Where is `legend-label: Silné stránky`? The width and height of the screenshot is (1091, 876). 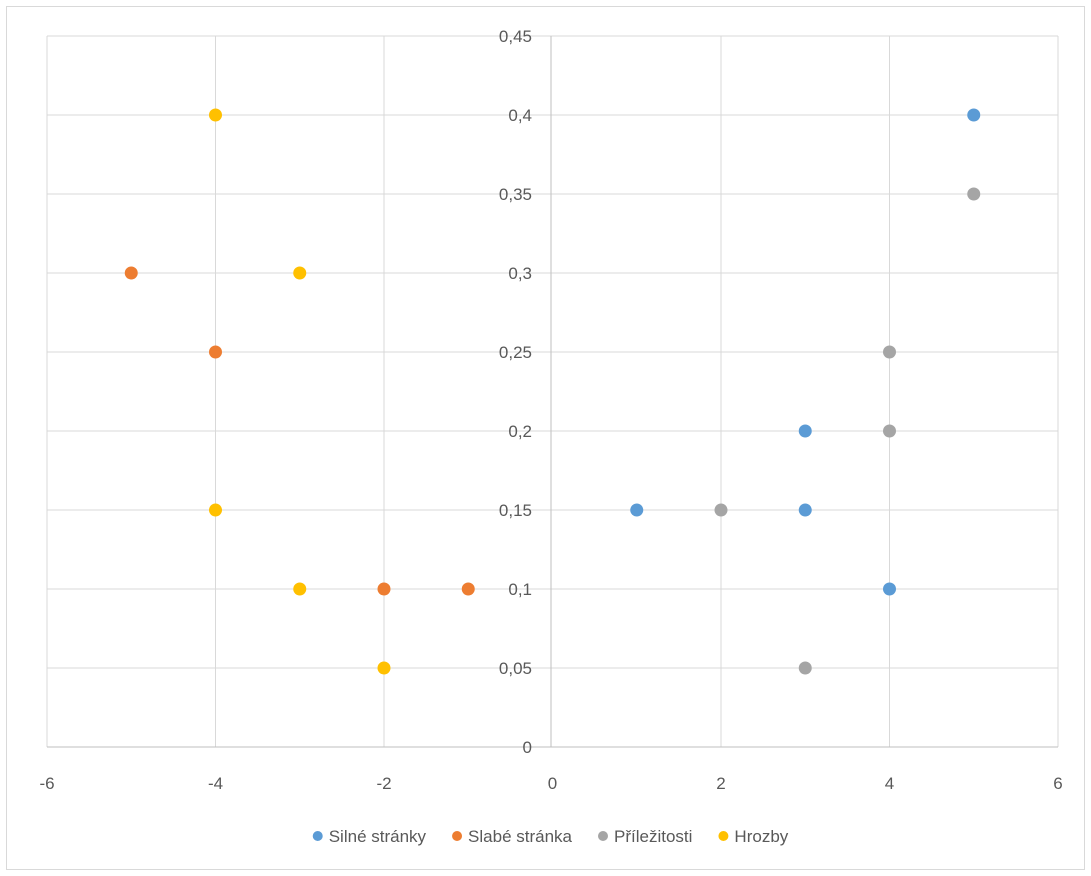
legend-label: Silné stránky is located at coordinates (378, 836).